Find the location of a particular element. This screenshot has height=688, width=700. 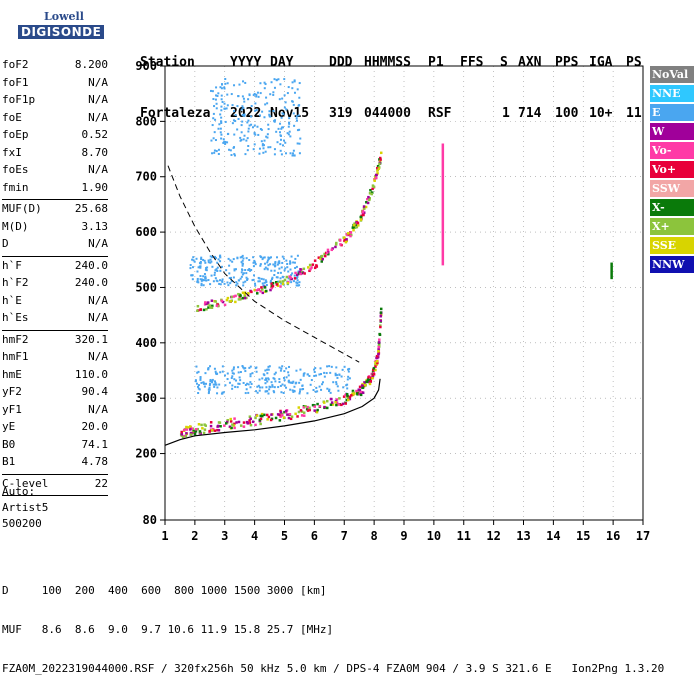

x-tick-label: 13 is located at coordinates (523, 536).